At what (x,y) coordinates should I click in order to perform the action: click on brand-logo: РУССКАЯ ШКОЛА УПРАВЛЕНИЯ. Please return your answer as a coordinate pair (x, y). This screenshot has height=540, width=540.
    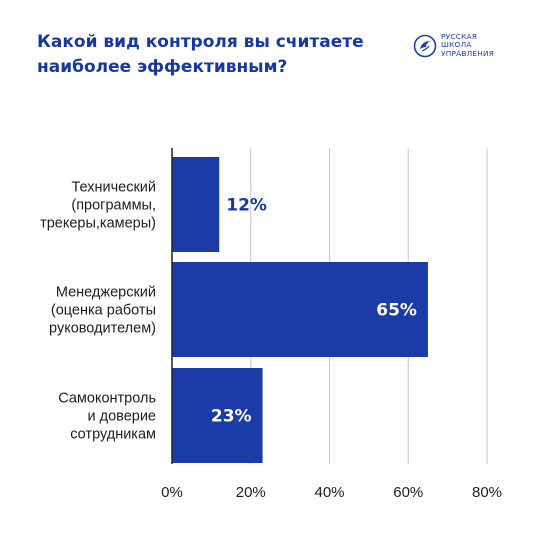
    Looking at the image, I should click on (454, 45).